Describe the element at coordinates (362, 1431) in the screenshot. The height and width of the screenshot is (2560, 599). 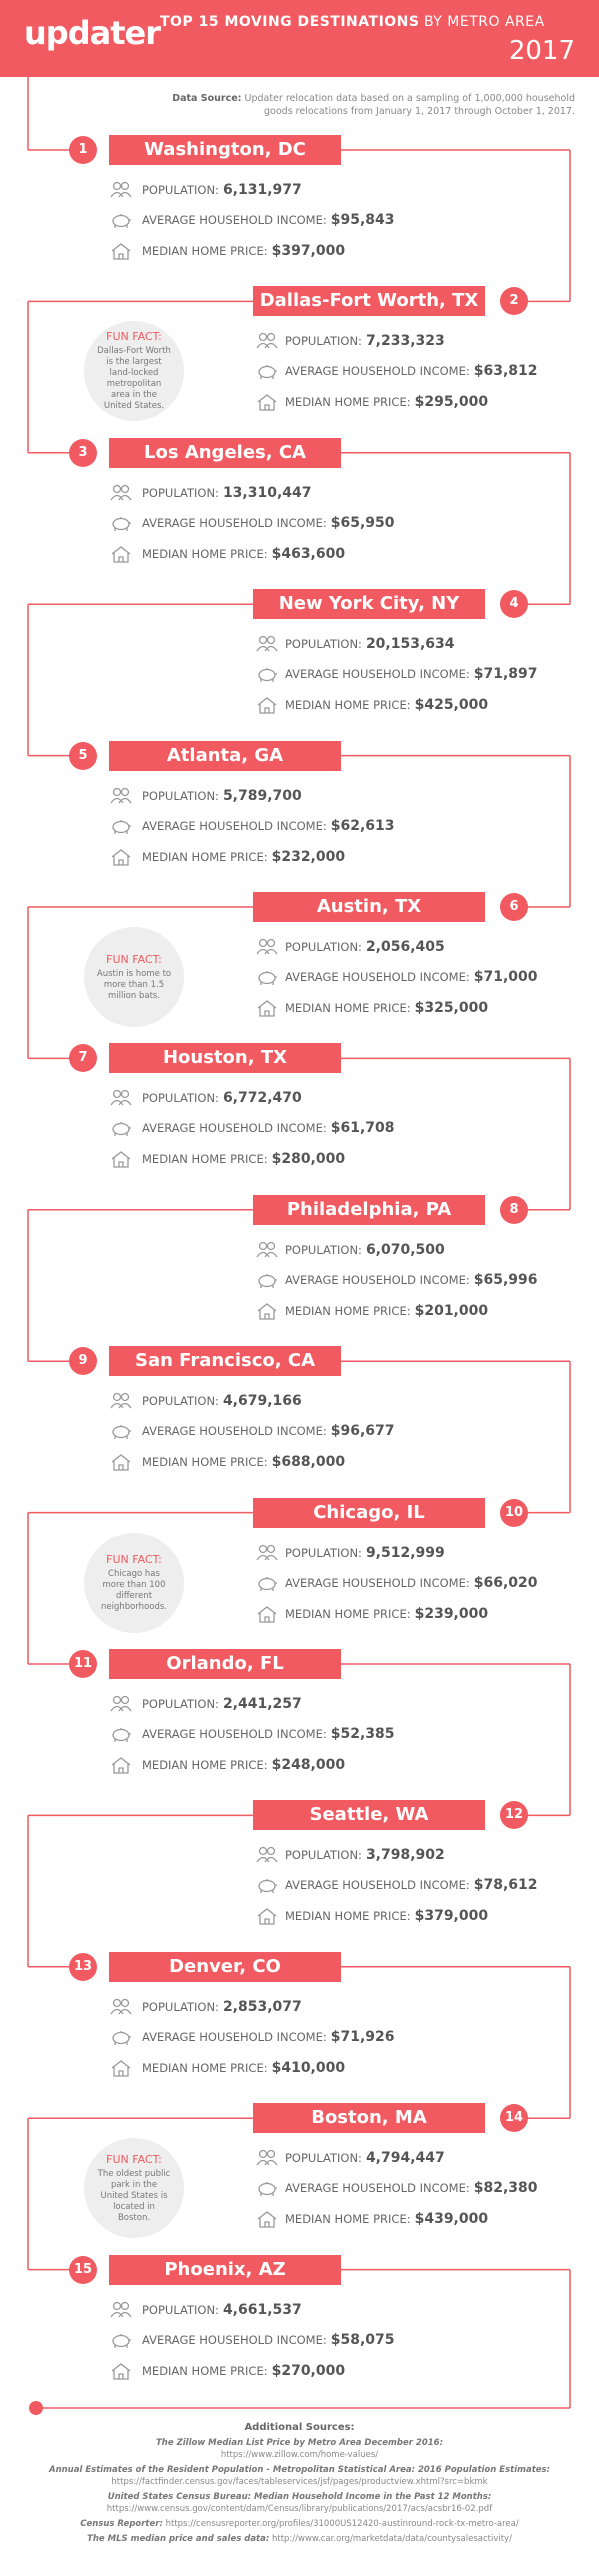
I see `stat-value: $96,677` at that location.